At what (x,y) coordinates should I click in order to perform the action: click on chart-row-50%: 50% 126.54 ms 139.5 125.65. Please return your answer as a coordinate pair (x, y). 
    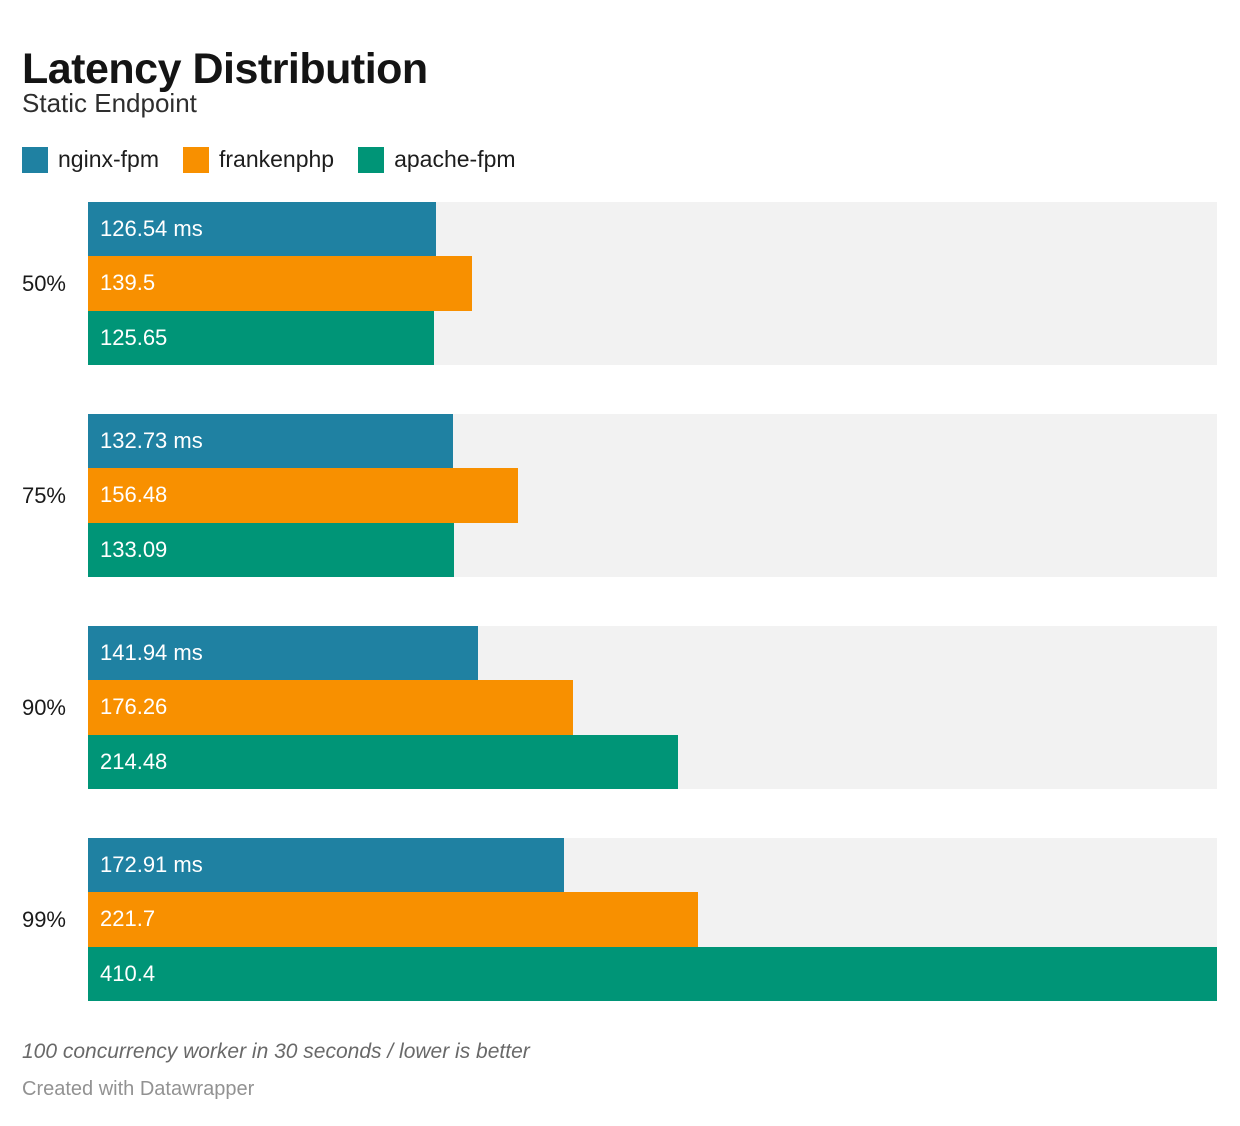
    Looking at the image, I should click on (608, 283).